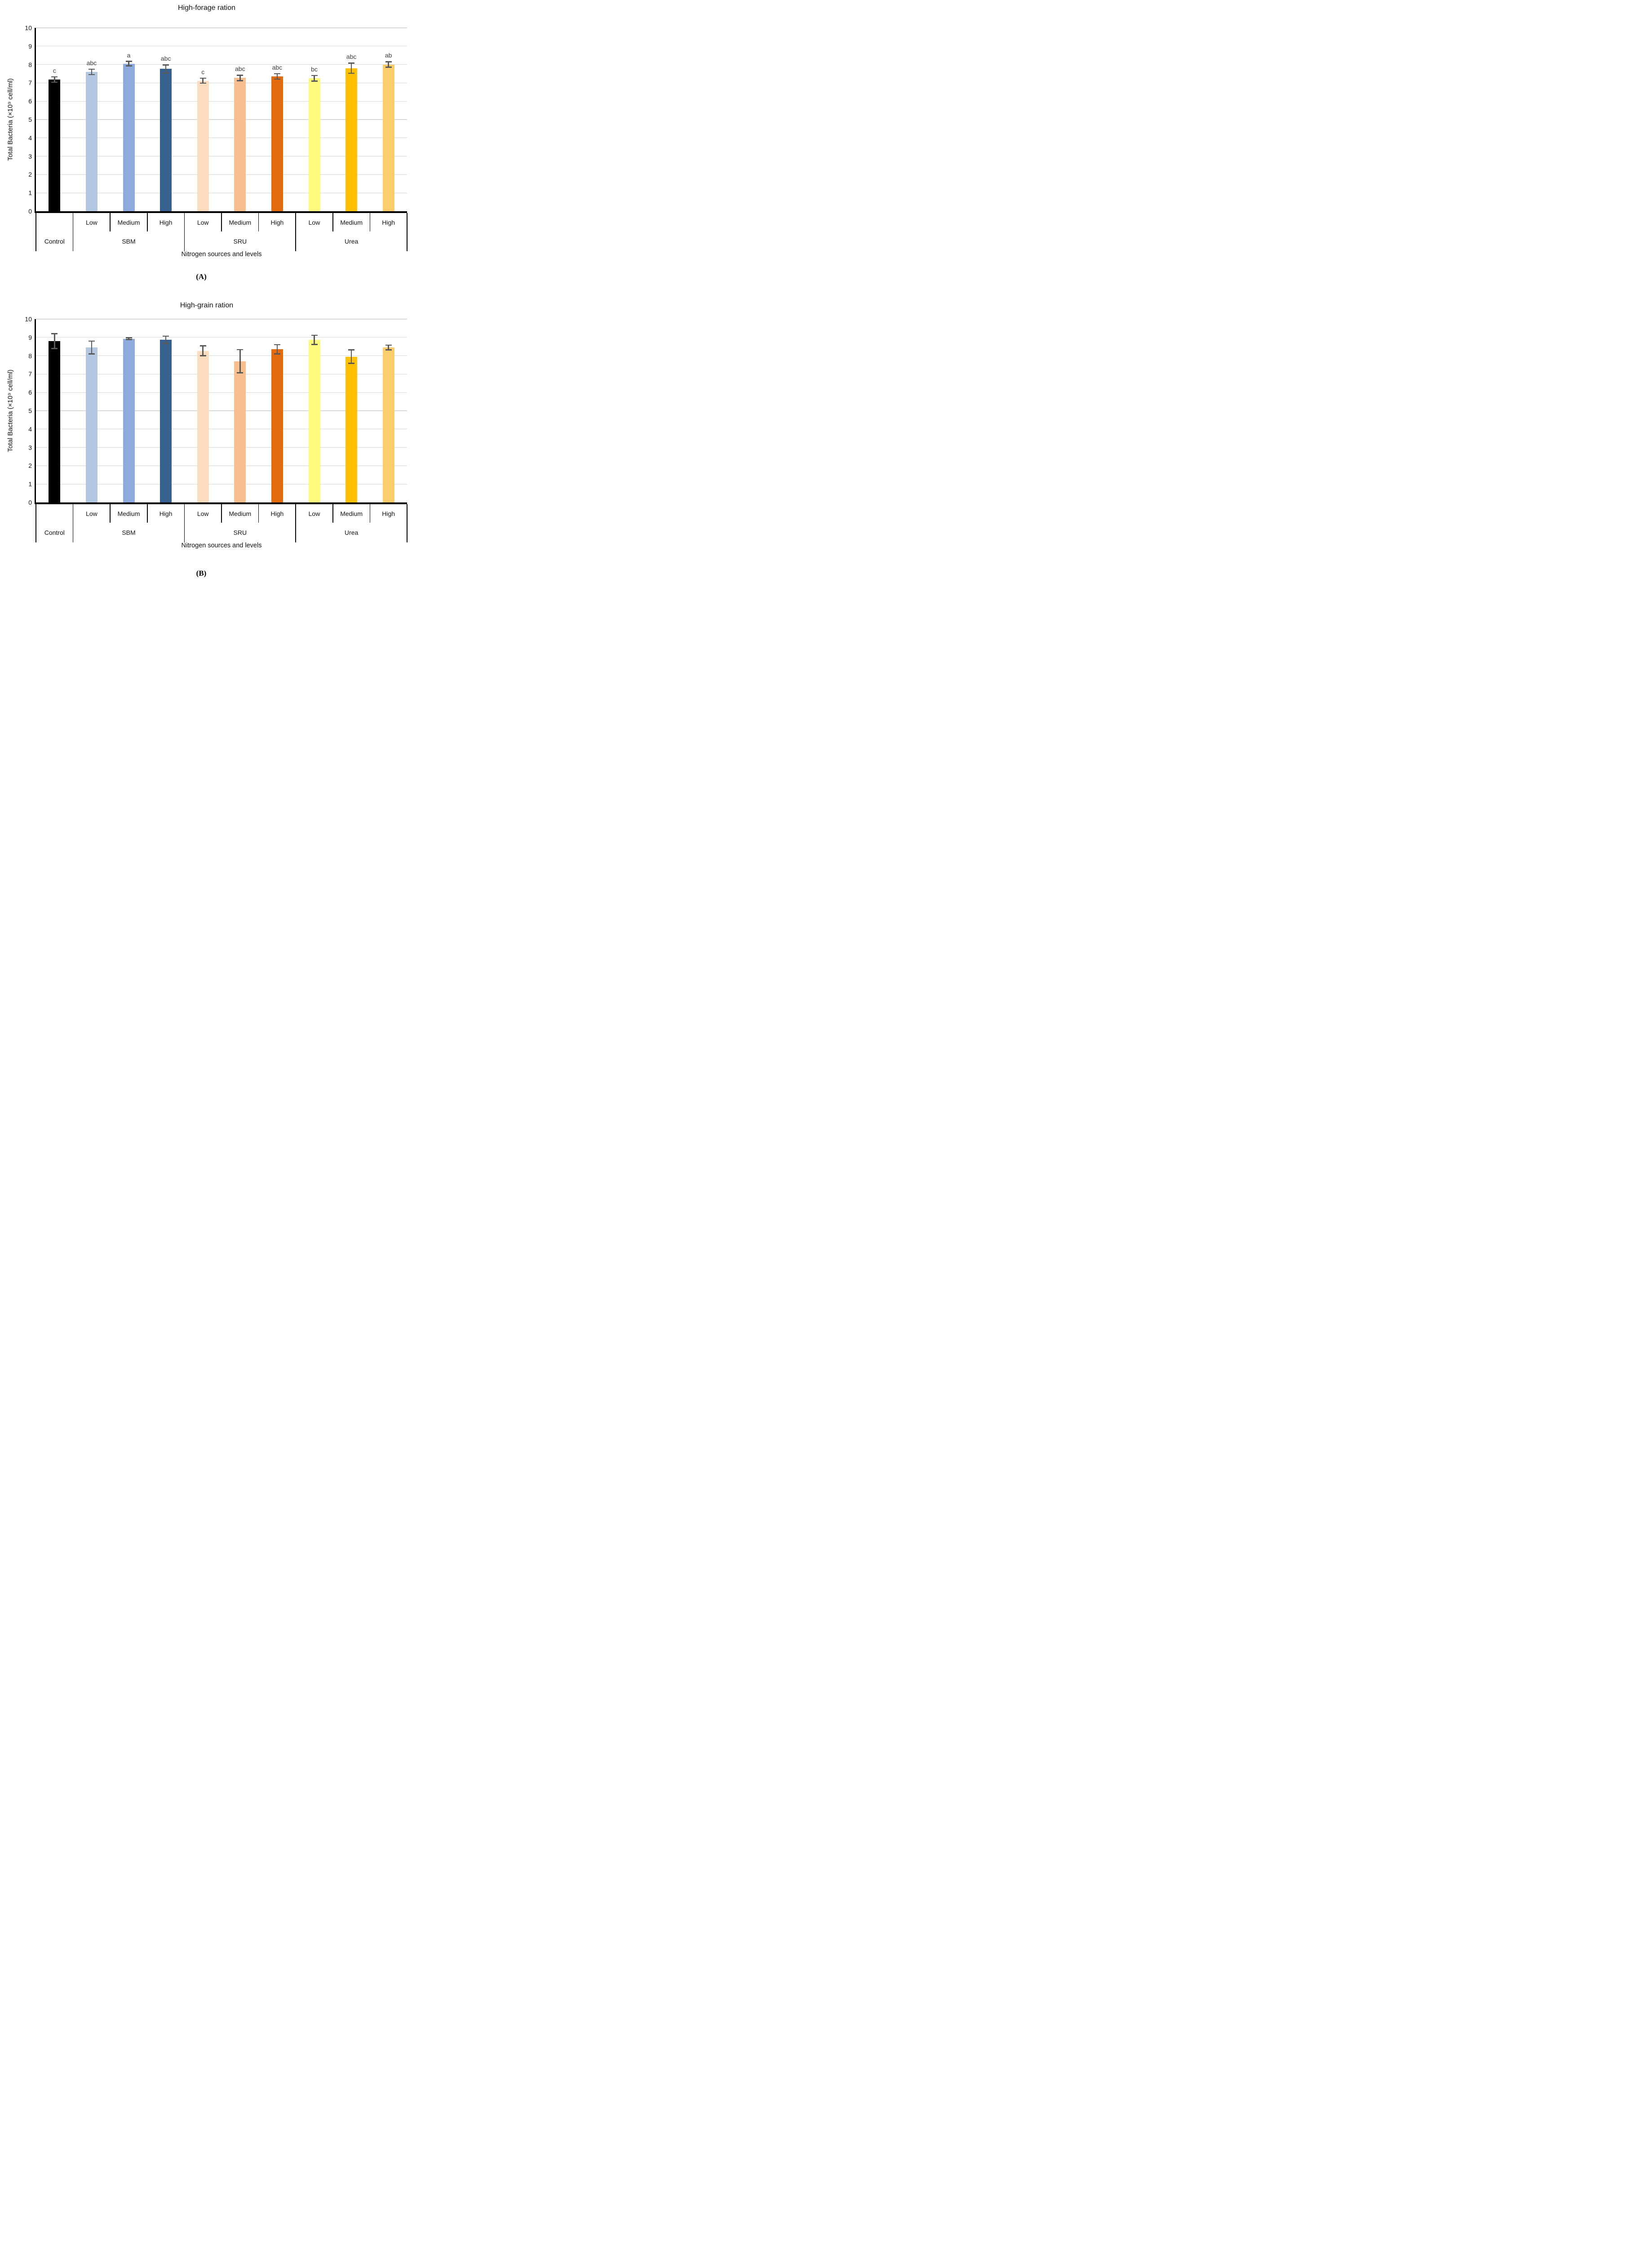  What do you see at coordinates (207, 8) in the screenshot?
I see `chart-a-title: High-forage ration` at bounding box center [207, 8].